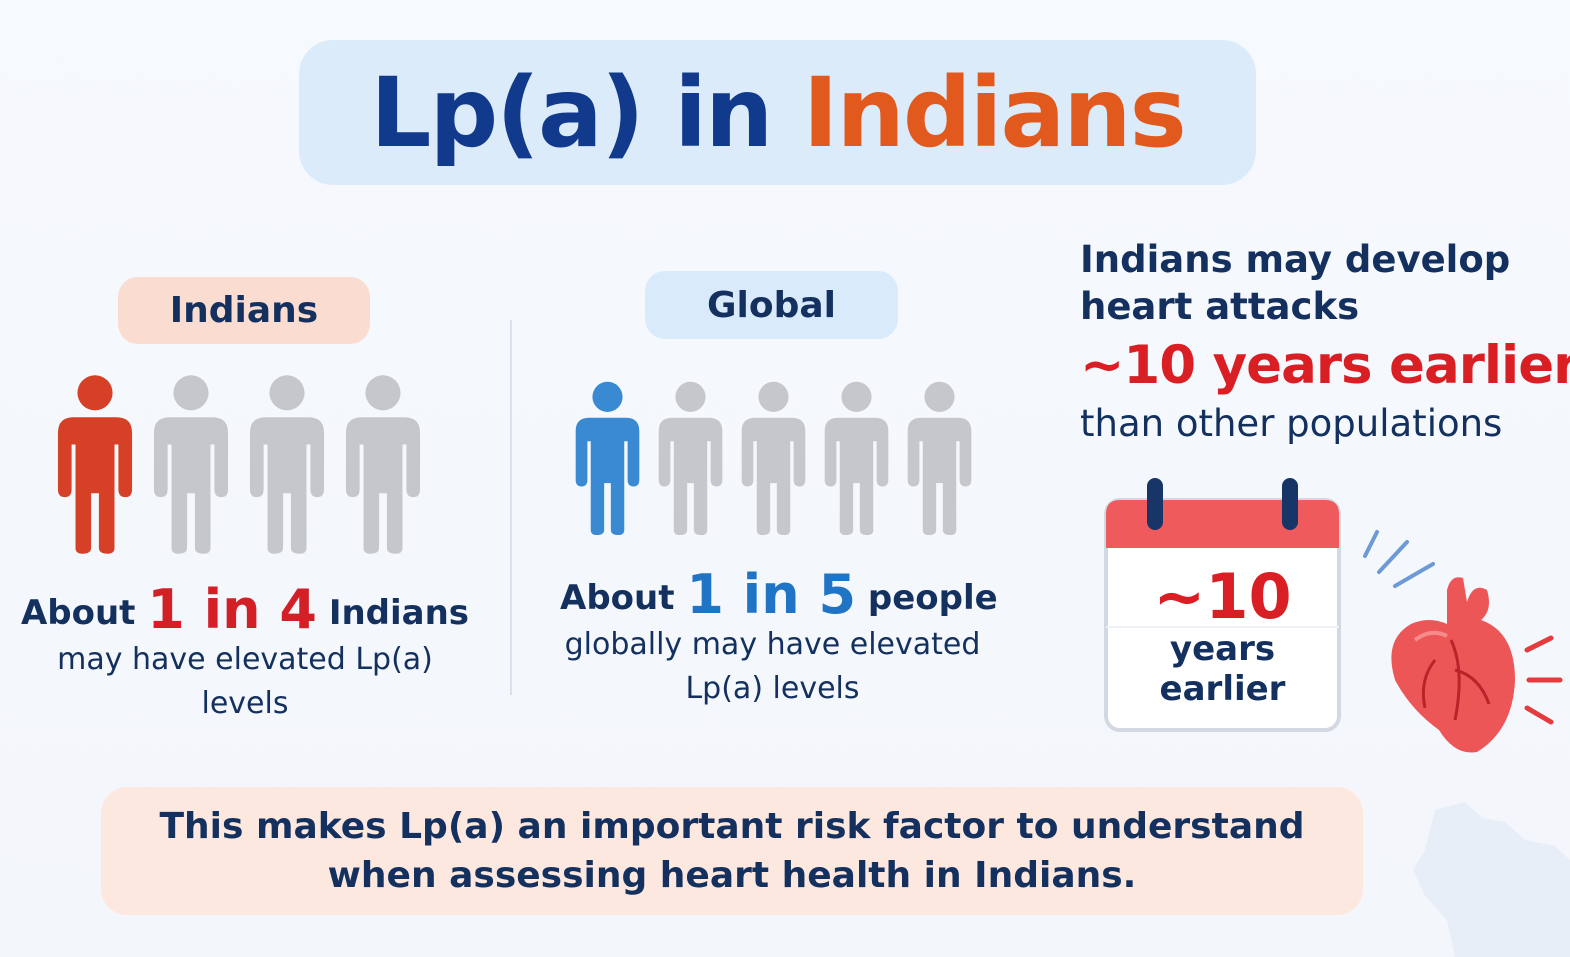 The height and width of the screenshot is (957, 1570). What do you see at coordinates (772, 688) in the screenshot?
I see `global-caption-line3: Lp(a) levels` at bounding box center [772, 688].